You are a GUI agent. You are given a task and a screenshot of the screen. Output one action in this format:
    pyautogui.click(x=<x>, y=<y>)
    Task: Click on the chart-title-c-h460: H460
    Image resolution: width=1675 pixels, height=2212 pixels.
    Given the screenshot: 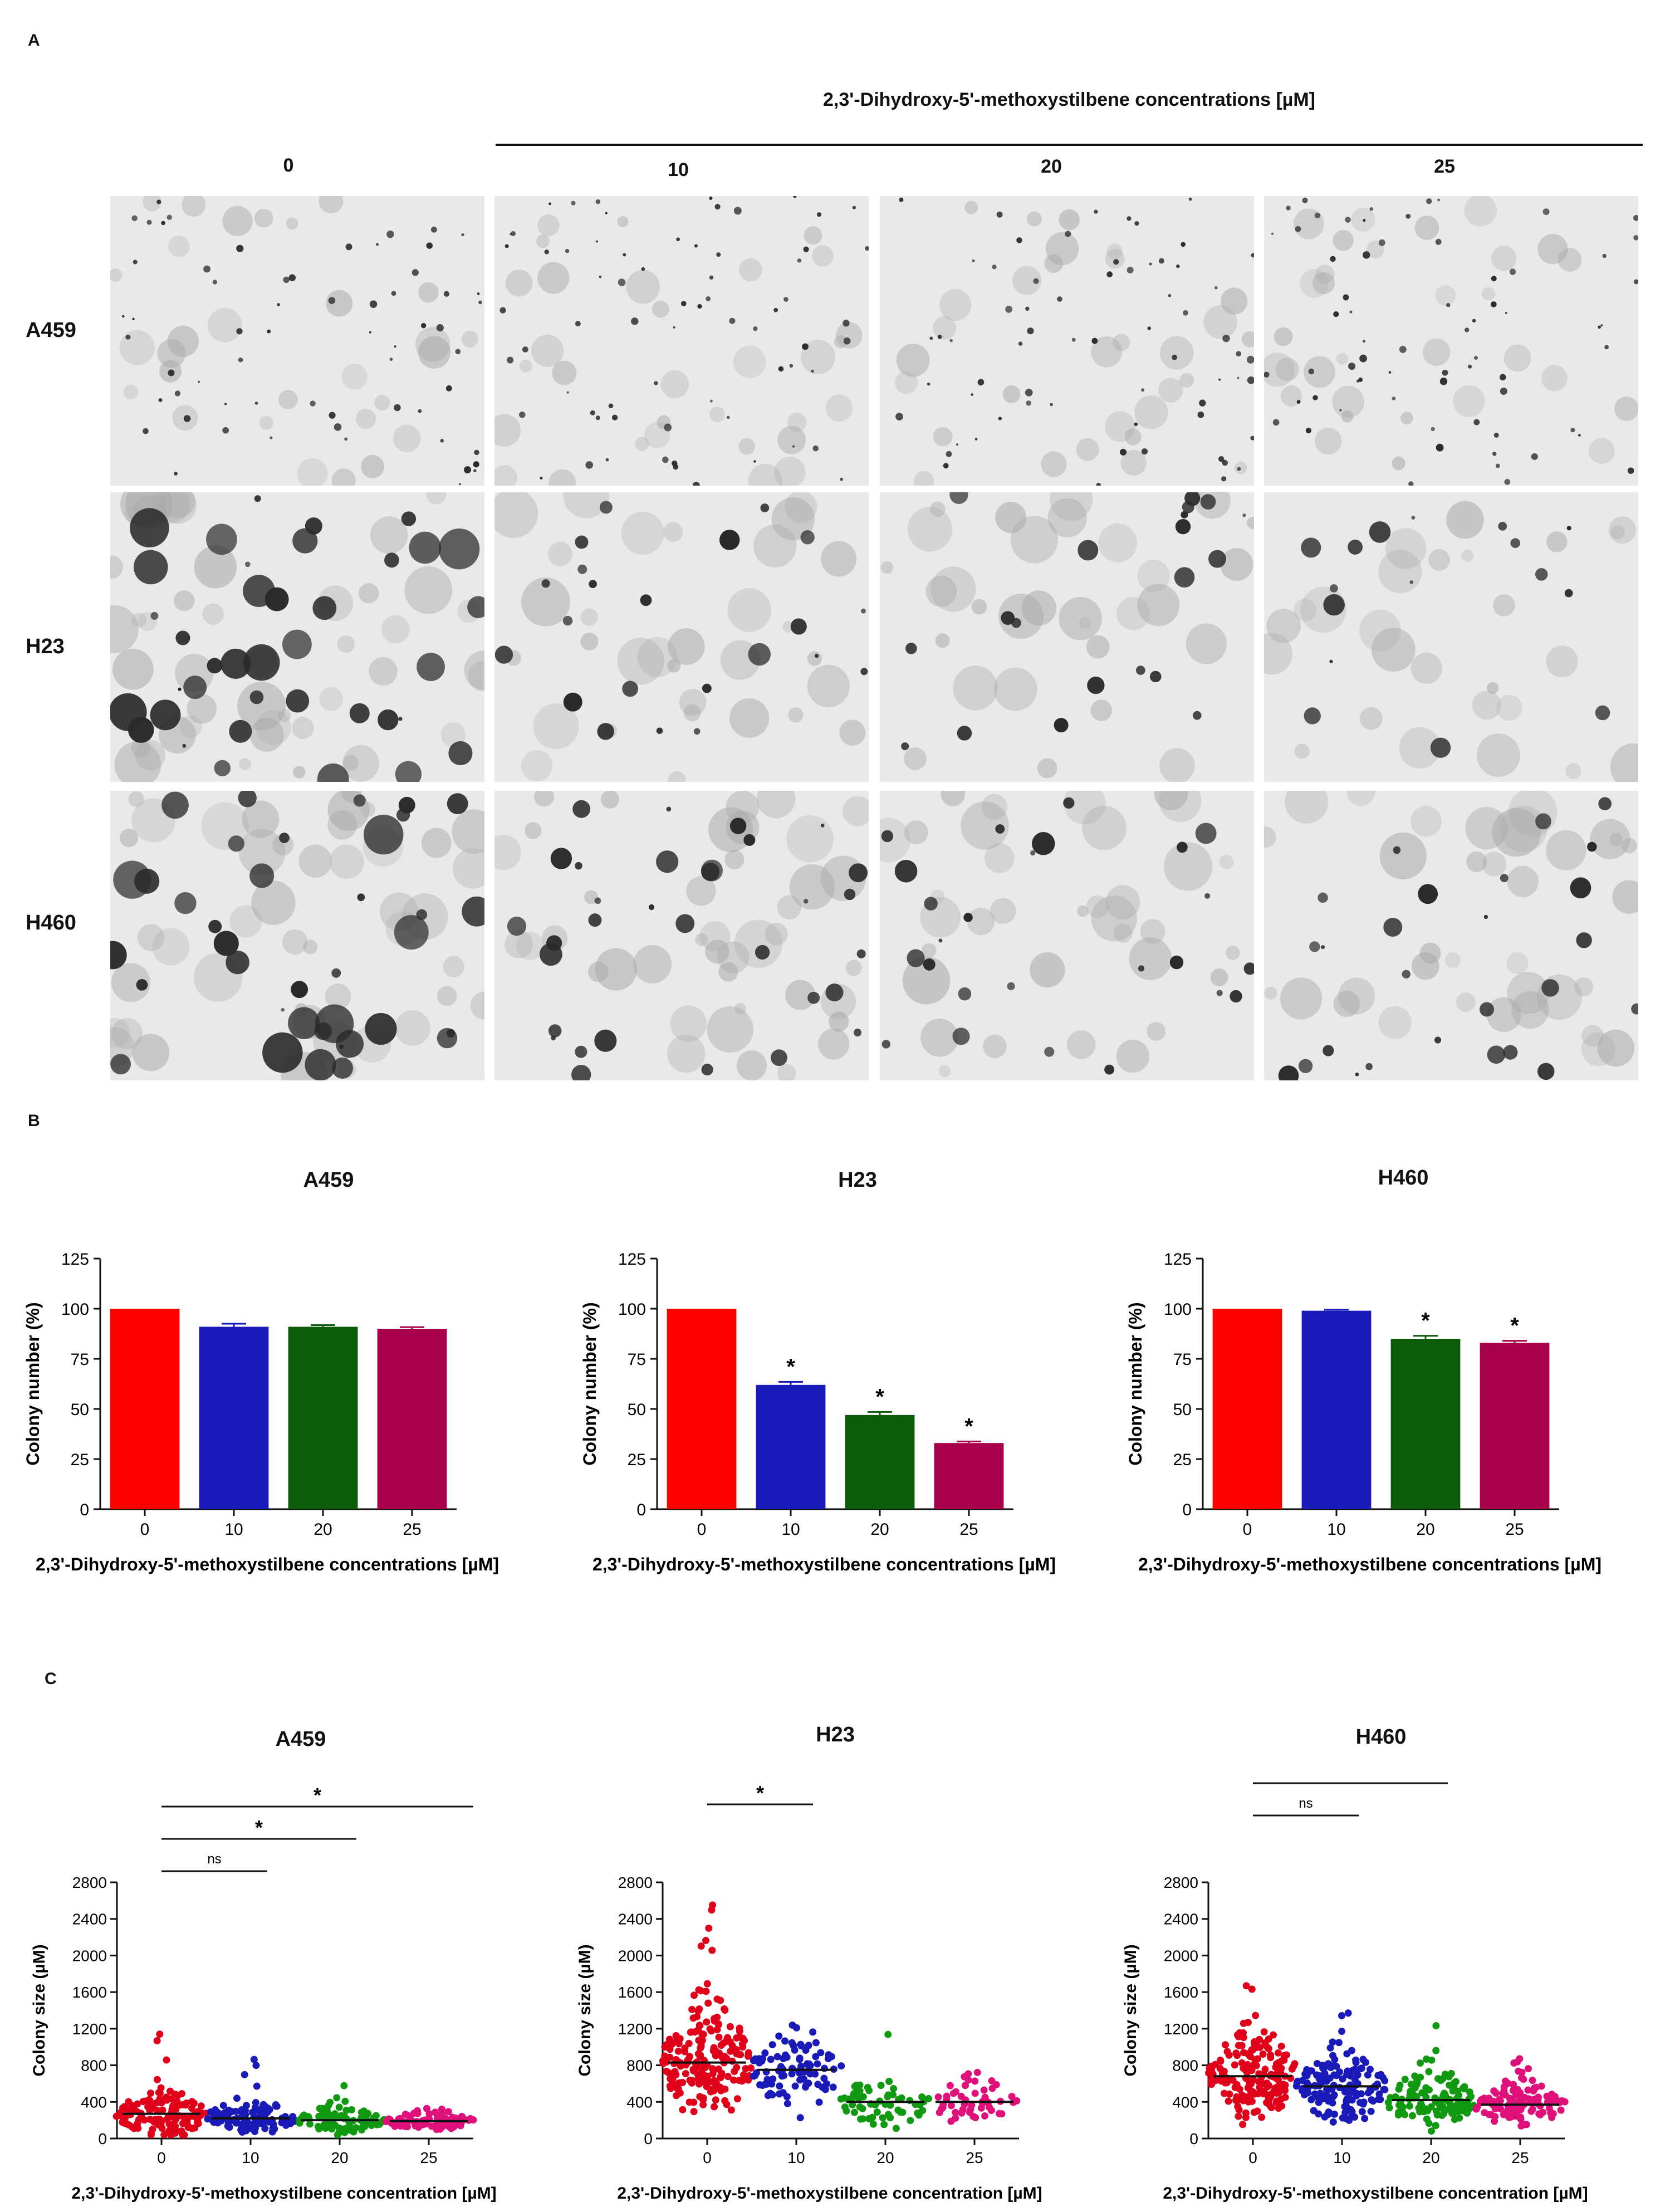 What is the action you would take?
    pyautogui.click(x=1381, y=1737)
    